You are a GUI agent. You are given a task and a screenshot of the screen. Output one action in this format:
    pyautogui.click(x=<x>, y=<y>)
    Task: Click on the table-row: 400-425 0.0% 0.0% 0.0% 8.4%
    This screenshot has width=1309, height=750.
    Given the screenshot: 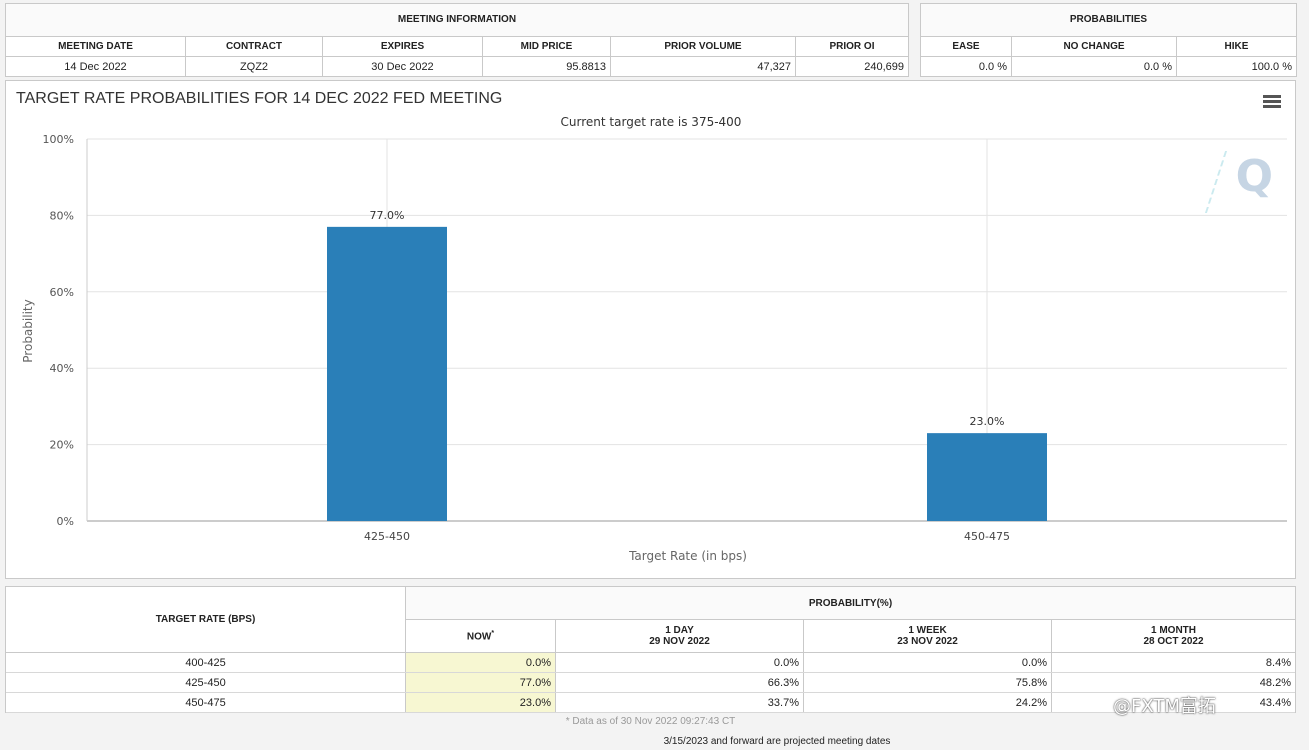 What is the action you would take?
    pyautogui.click(x=650, y=662)
    